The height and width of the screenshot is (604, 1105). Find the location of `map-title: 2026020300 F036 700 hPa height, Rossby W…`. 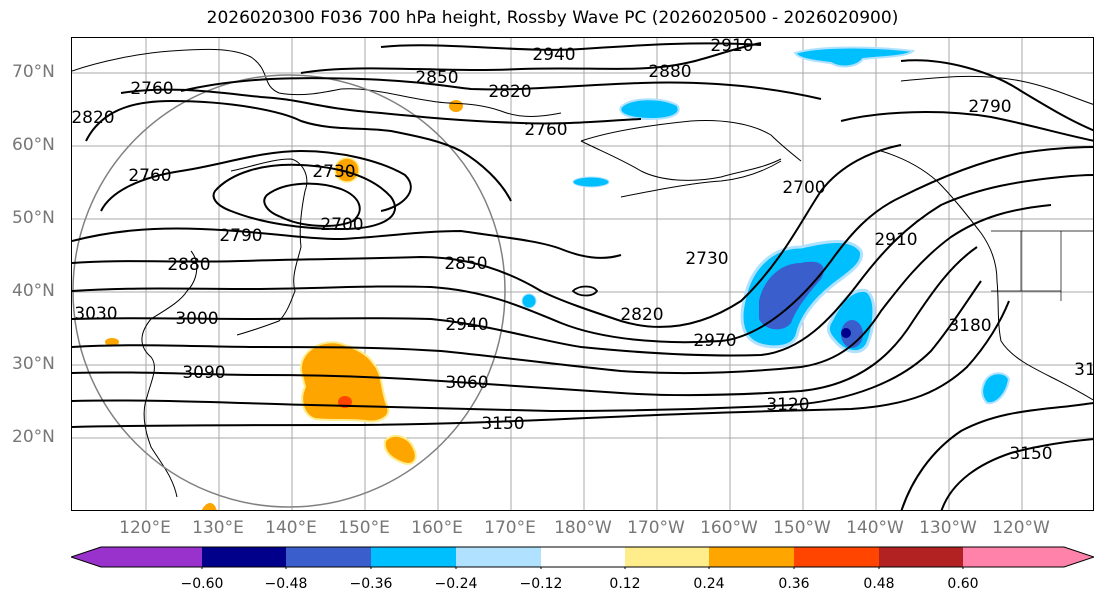

map-title: 2026020300 F036 700 hPa height, Rossby W… is located at coordinates (552, 18).